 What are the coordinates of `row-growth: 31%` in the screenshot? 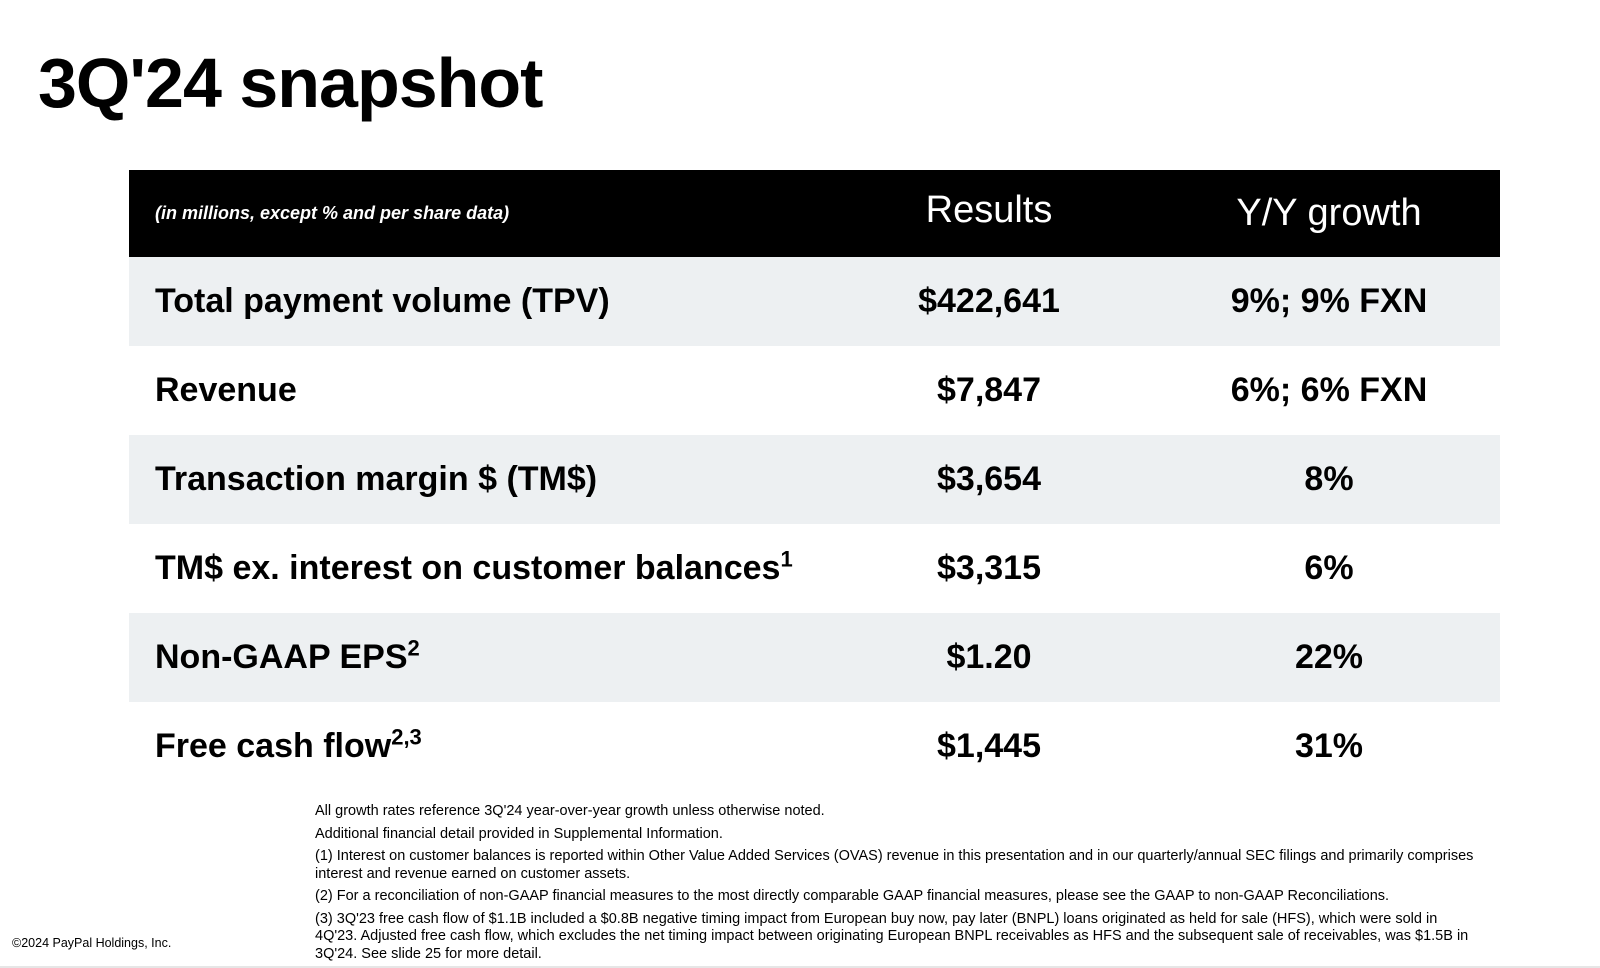 It's located at (1329, 746).